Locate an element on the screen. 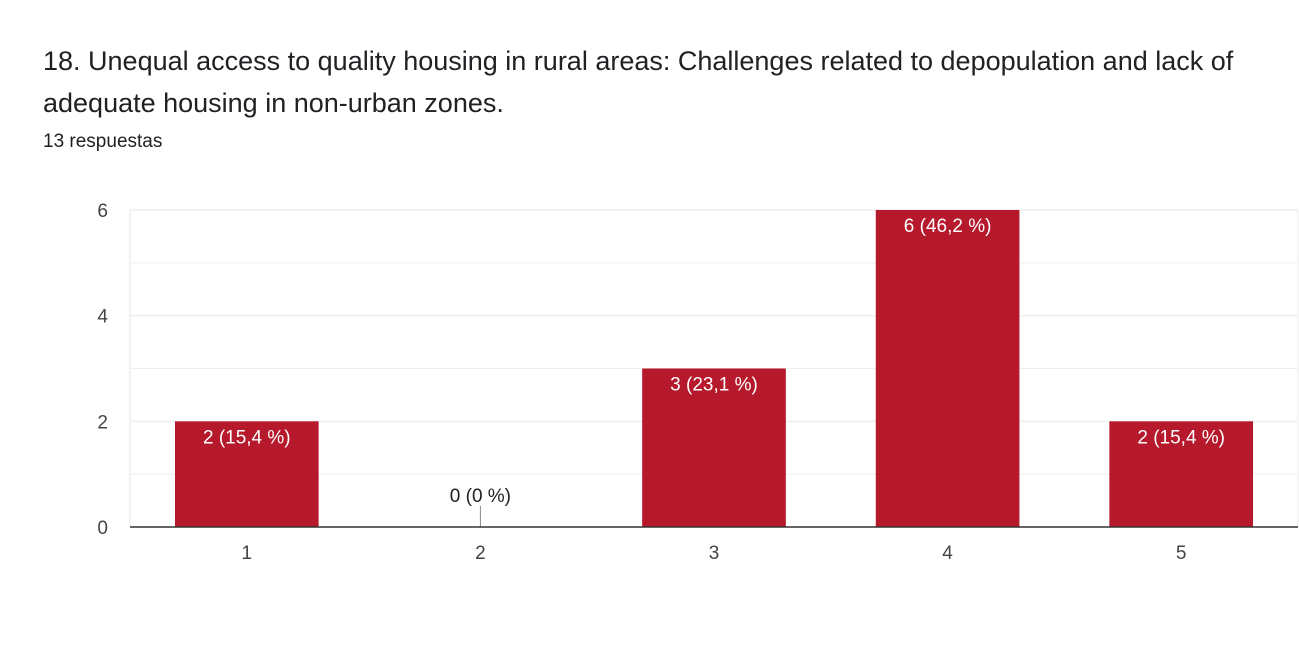 This screenshot has width=1299, height=660. data-label-2: 0 (0 %) is located at coordinates (480, 496).